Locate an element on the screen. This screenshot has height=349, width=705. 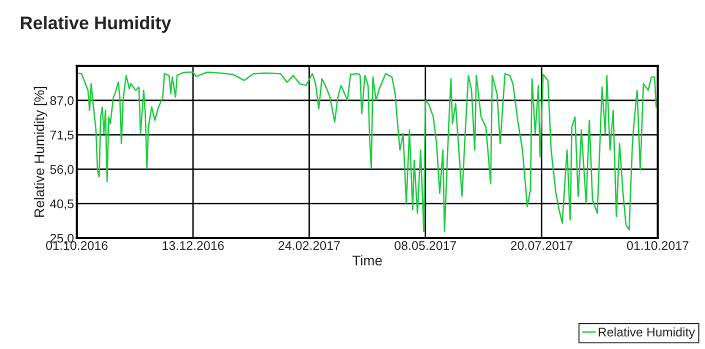
y-axis-title: Relative Humidity [%] is located at coordinates (40, 151).